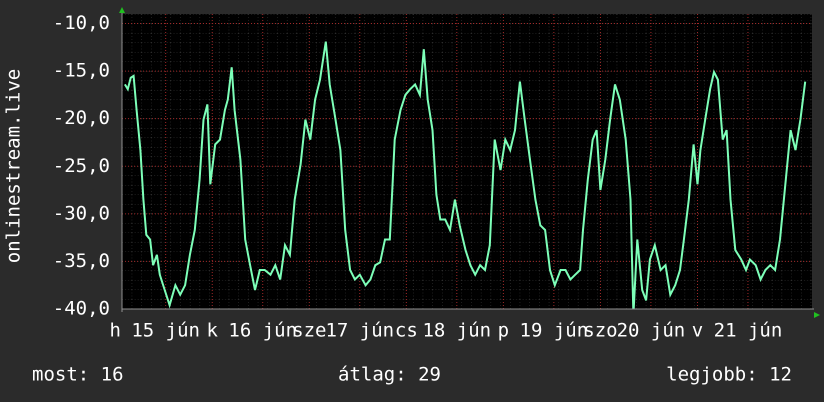 The height and width of the screenshot is (402, 824). I want to click on x-tick-label: 17 jún, so click(359, 331).